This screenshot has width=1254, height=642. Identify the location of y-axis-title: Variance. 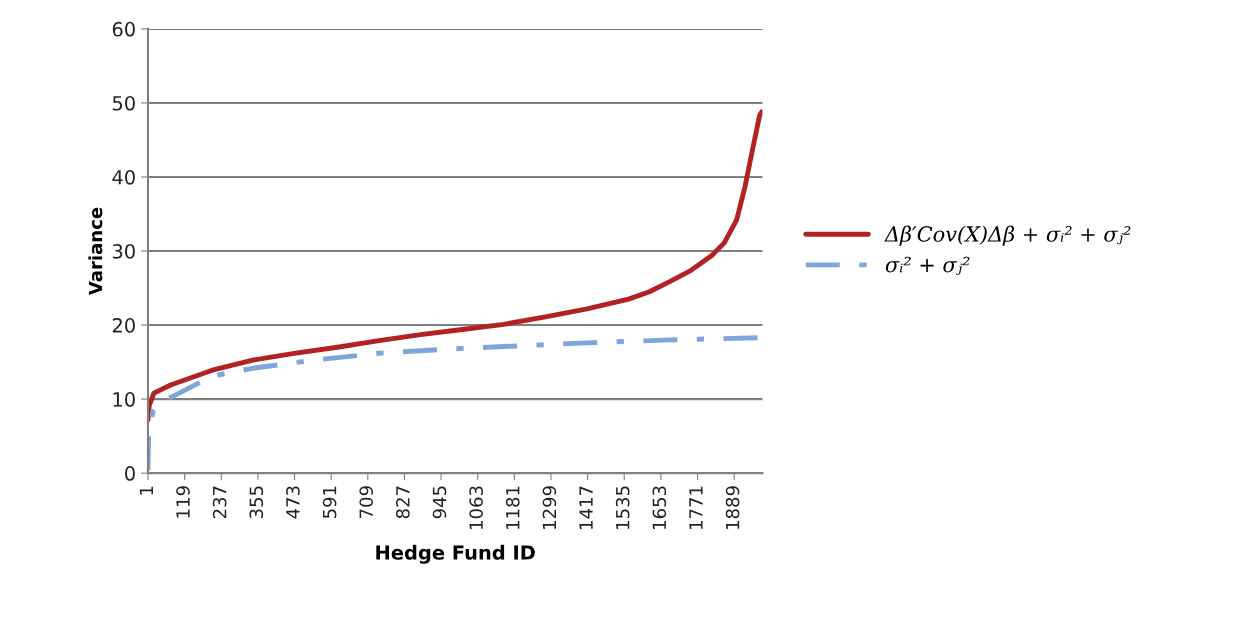
(95, 251).